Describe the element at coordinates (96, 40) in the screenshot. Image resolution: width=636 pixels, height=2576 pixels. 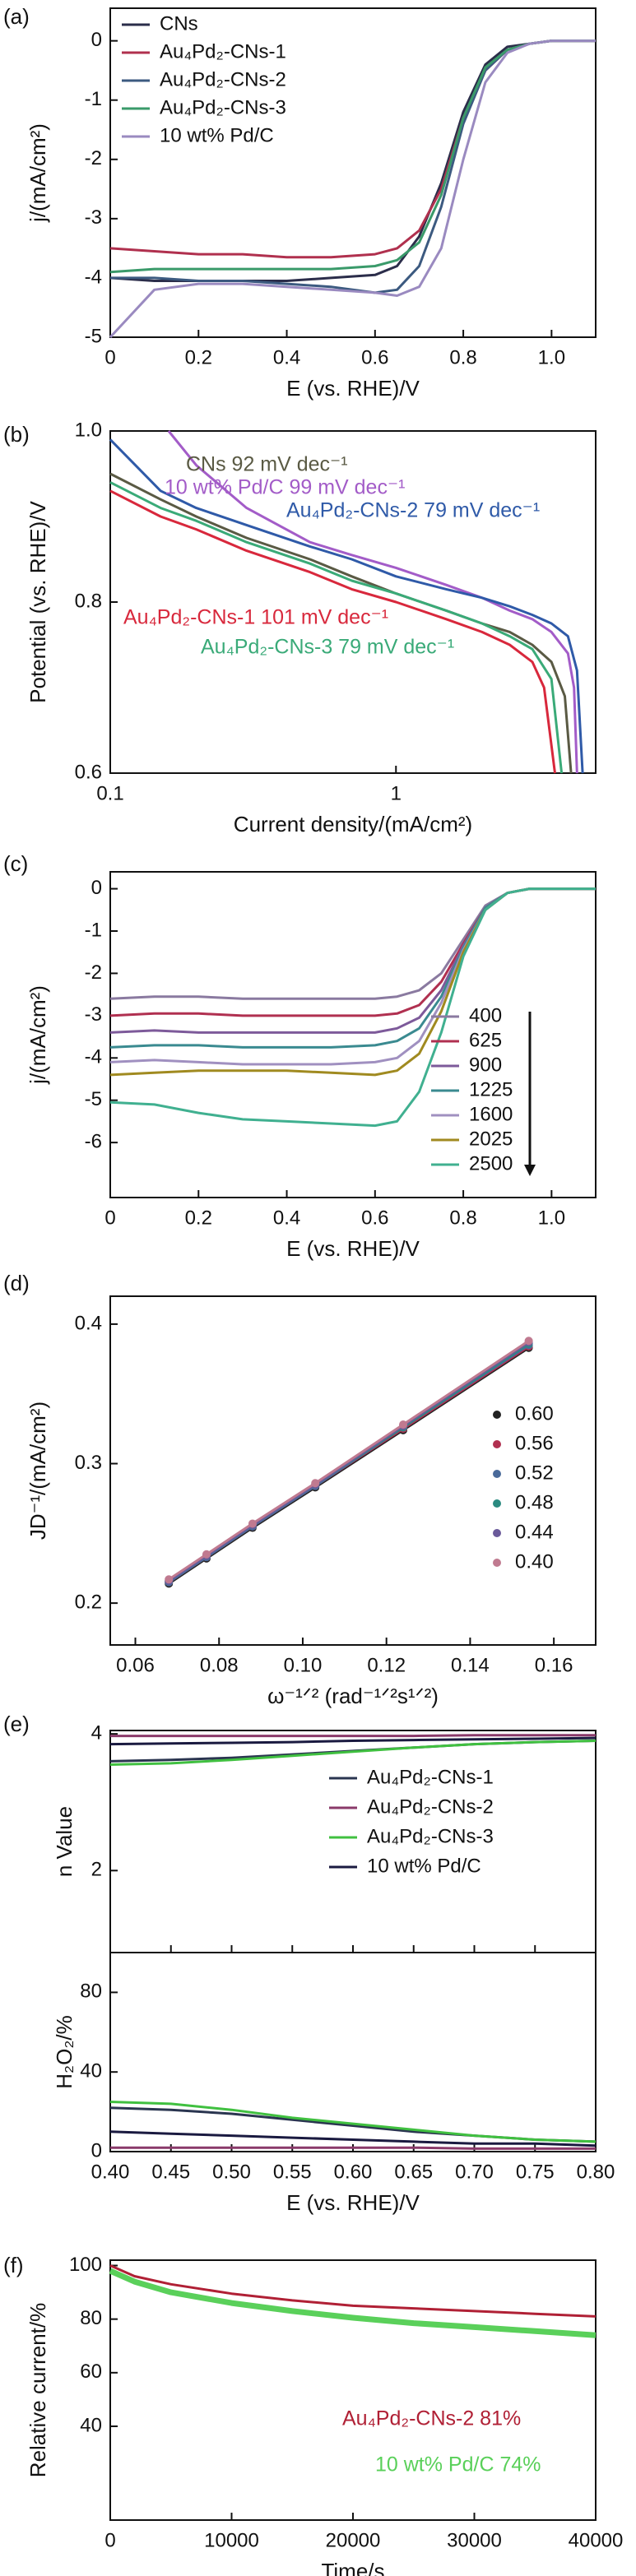
I see `y-tick-label: 0` at that location.